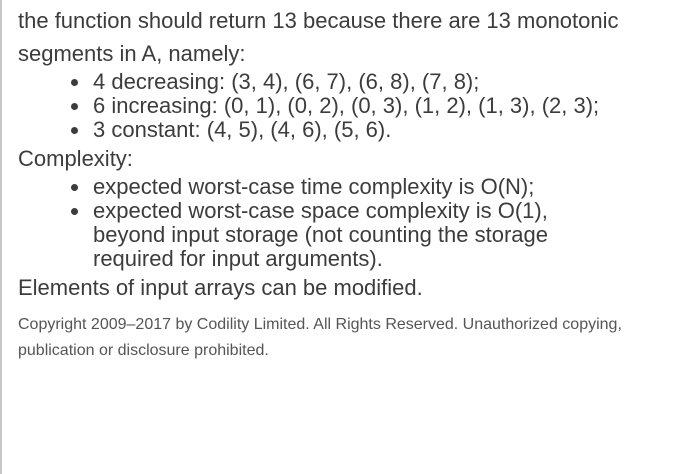 This screenshot has width=698, height=474. What do you see at coordinates (242, 129) in the screenshot?
I see `list-item-text: 3 constant: (4, 5), (4, 6), (5, 6).` at bounding box center [242, 129].